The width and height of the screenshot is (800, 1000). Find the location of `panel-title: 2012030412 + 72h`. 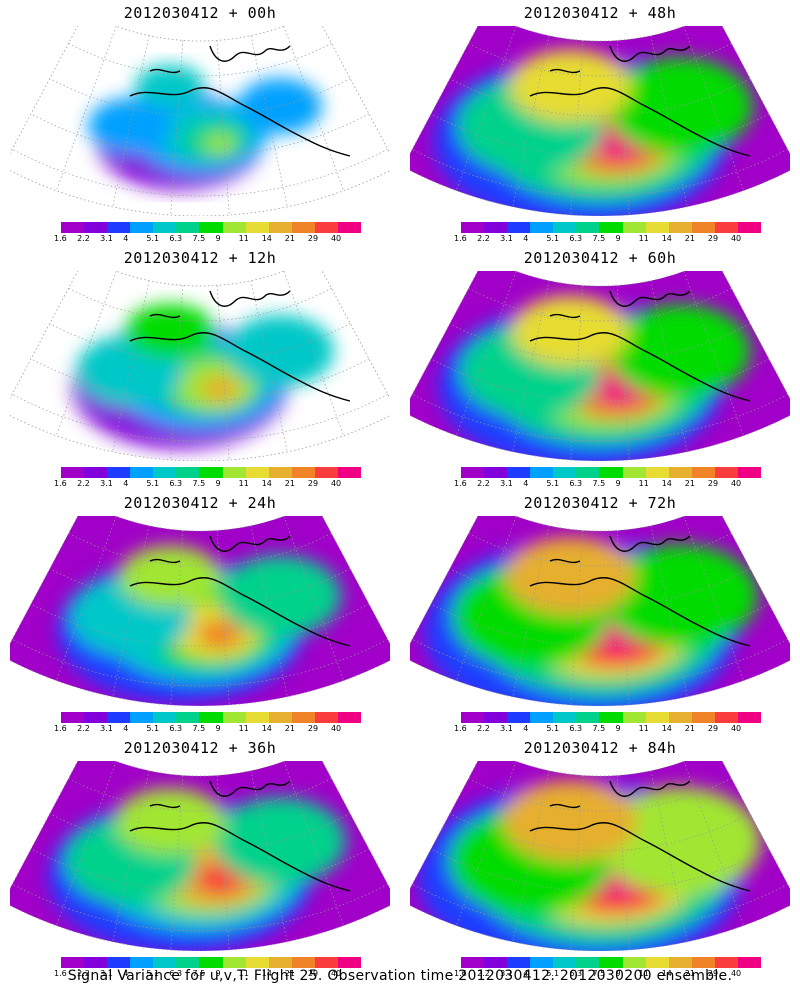

panel-title: 2012030412 + 72h is located at coordinates (600, 503).